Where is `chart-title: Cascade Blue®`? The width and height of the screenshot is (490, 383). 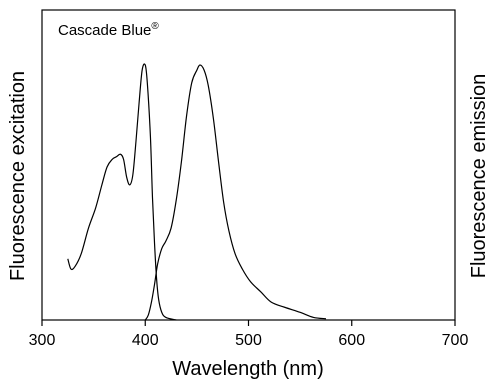
chart-title: Cascade Blue® is located at coordinates (108, 30).